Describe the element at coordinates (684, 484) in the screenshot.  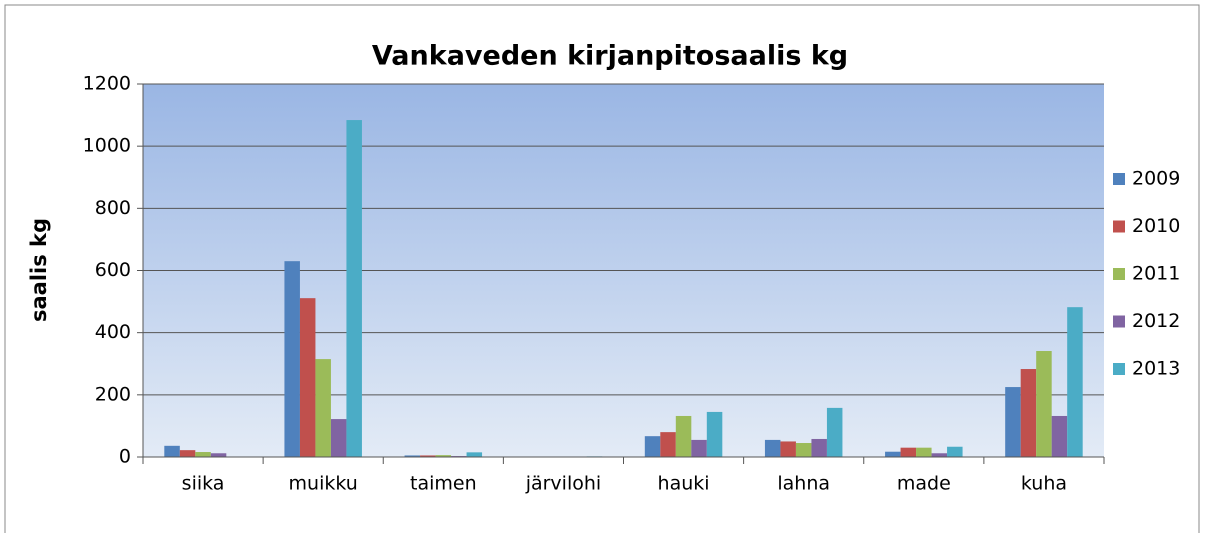
I see `x-tick-label: hauki` at that location.